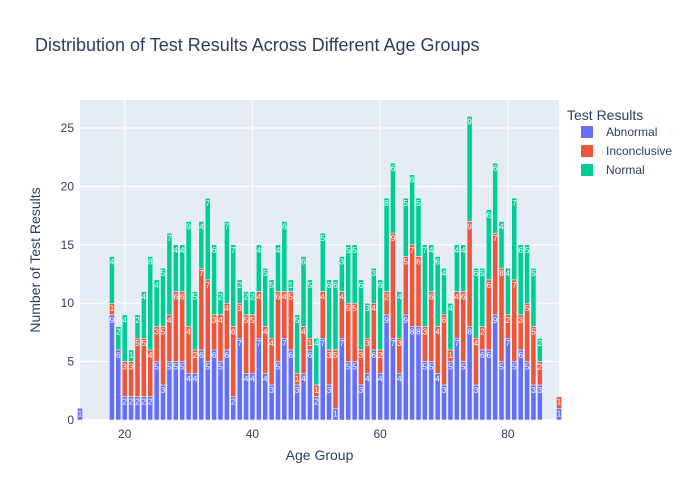 The width and height of the screenshot is (700, 500). Describe the element at coordinates (68, 303) in the screenshot. I see `y-tick-label: 10` at that location.